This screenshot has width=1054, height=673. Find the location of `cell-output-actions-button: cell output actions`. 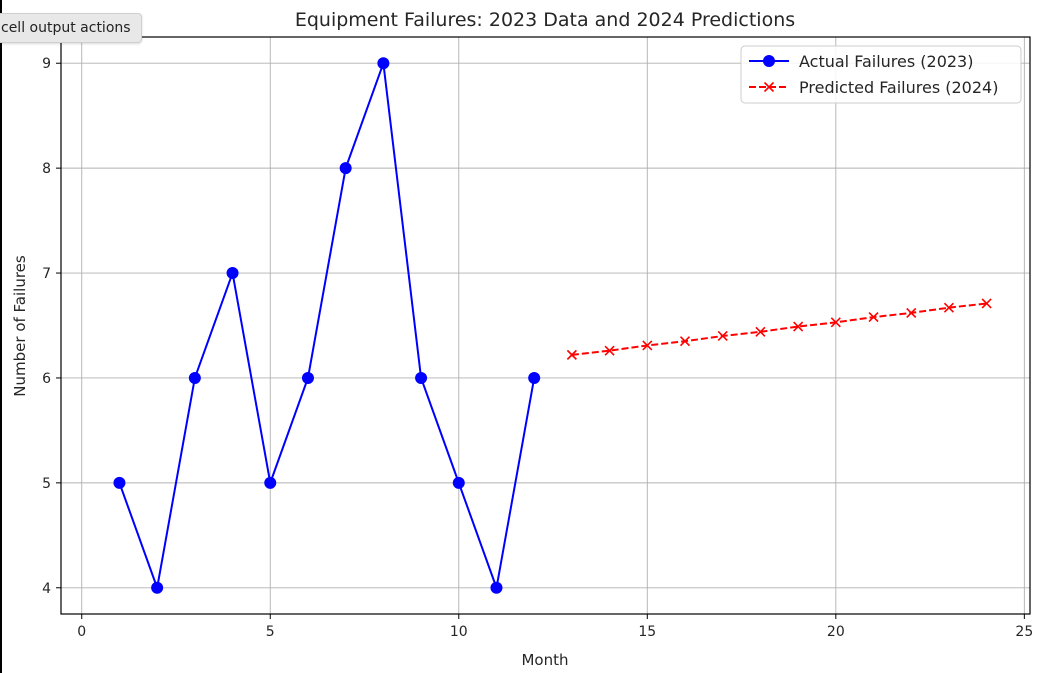

cell-output-actions-button: cell output actions is located at coordinates (71, 28).